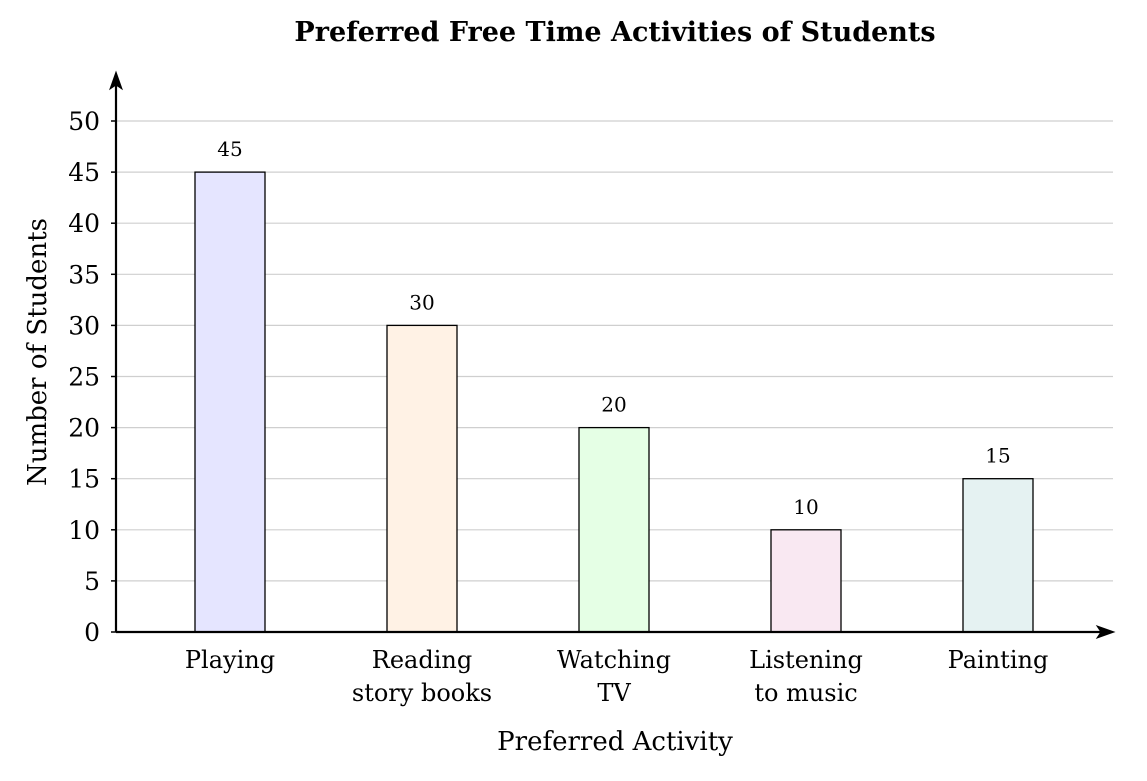  What do you see at coordinates (614, 693) in the screenshot?
I see `x-tick-label: TV` at bounding box center [614, 693].